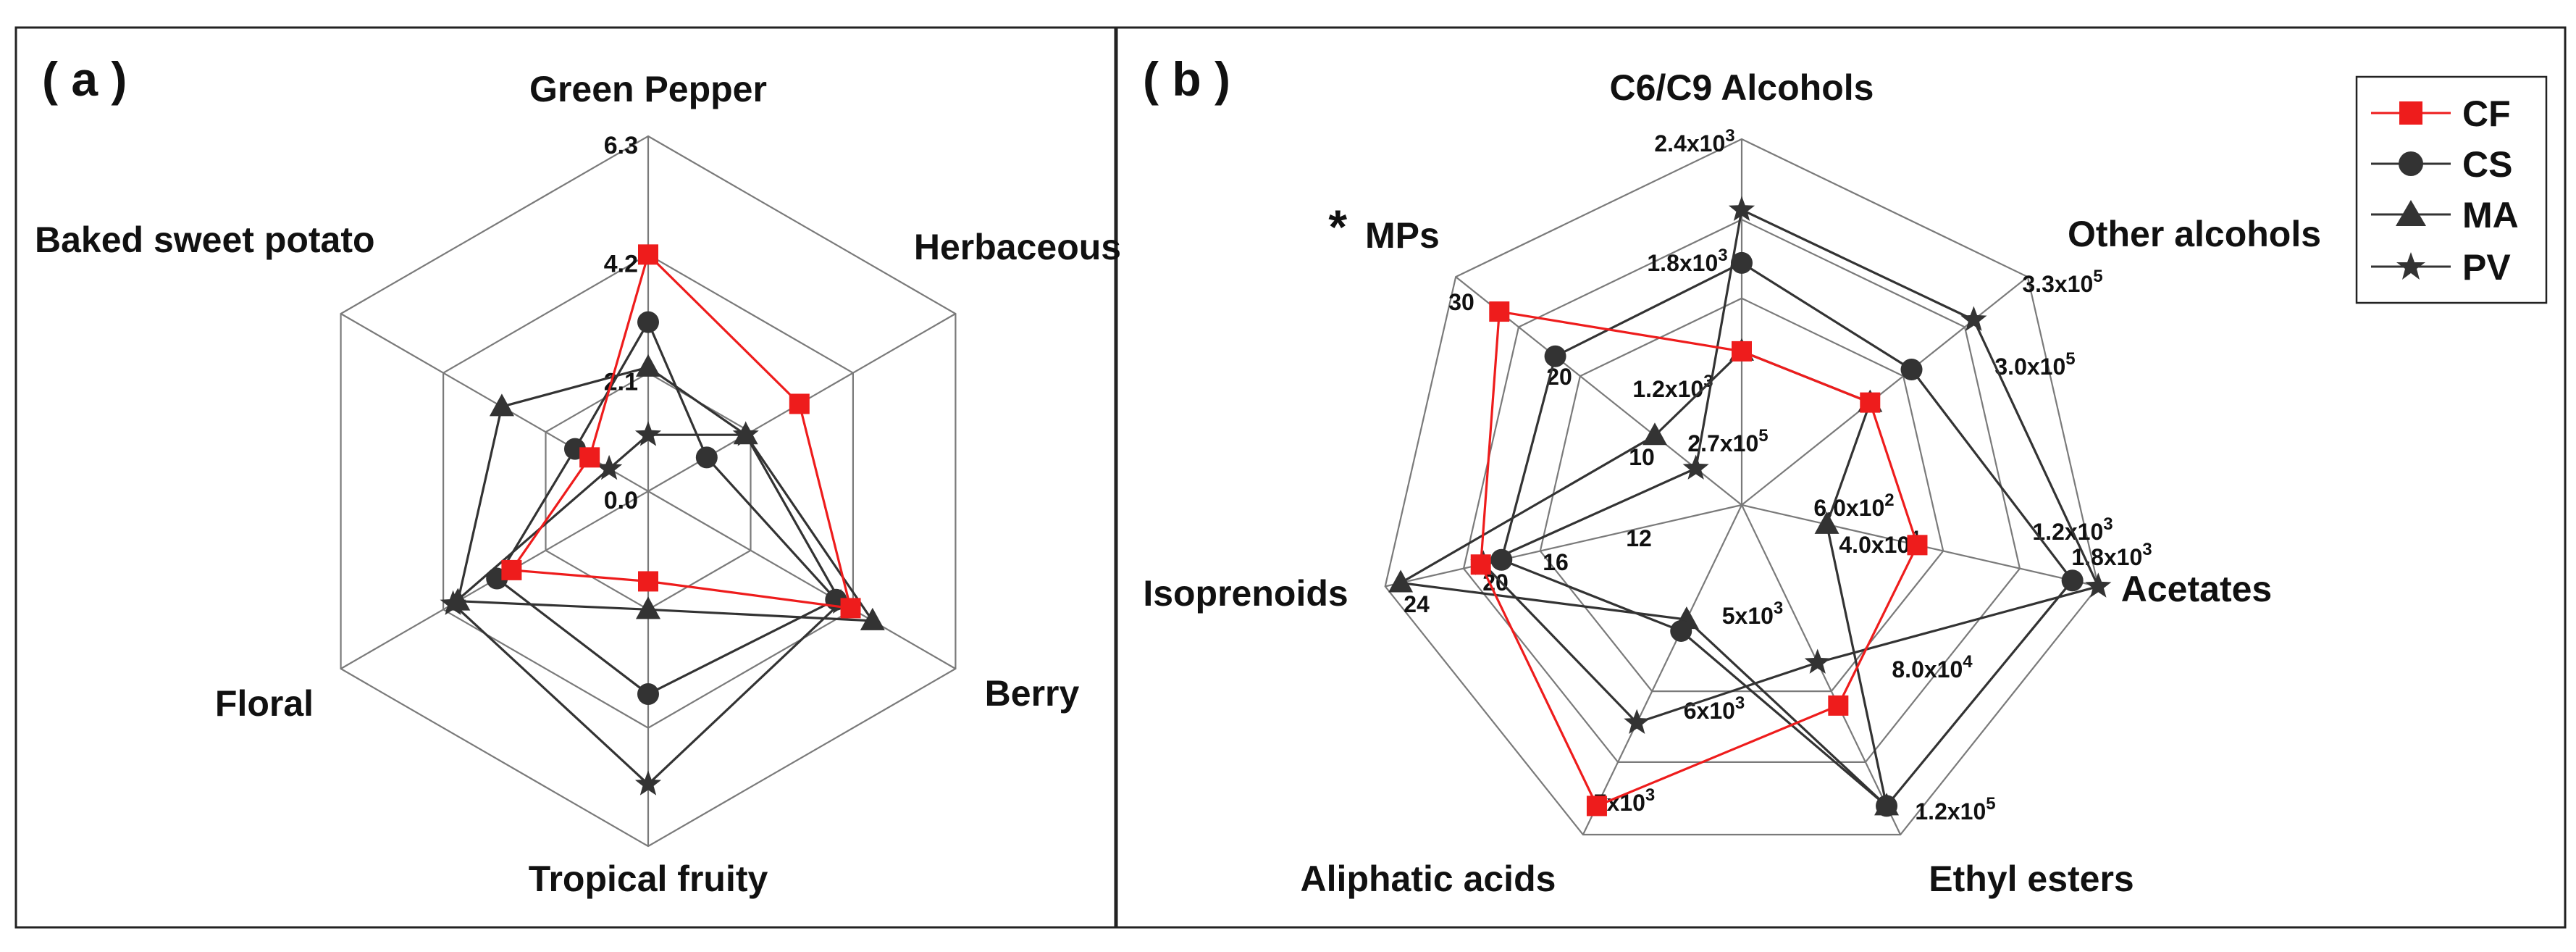  Describe the element at coordinates (2034, 364) in the screenshot. I see `tick-label-b-other-alcohols-1: 3.0x10⁵` at that location.